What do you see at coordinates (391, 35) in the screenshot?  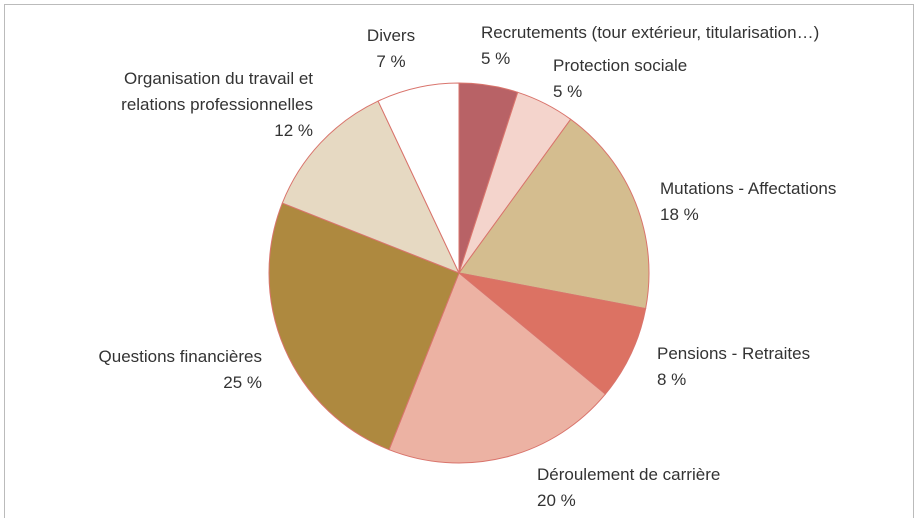 I see `category-label: Divers` at bounding box center [391, 35].